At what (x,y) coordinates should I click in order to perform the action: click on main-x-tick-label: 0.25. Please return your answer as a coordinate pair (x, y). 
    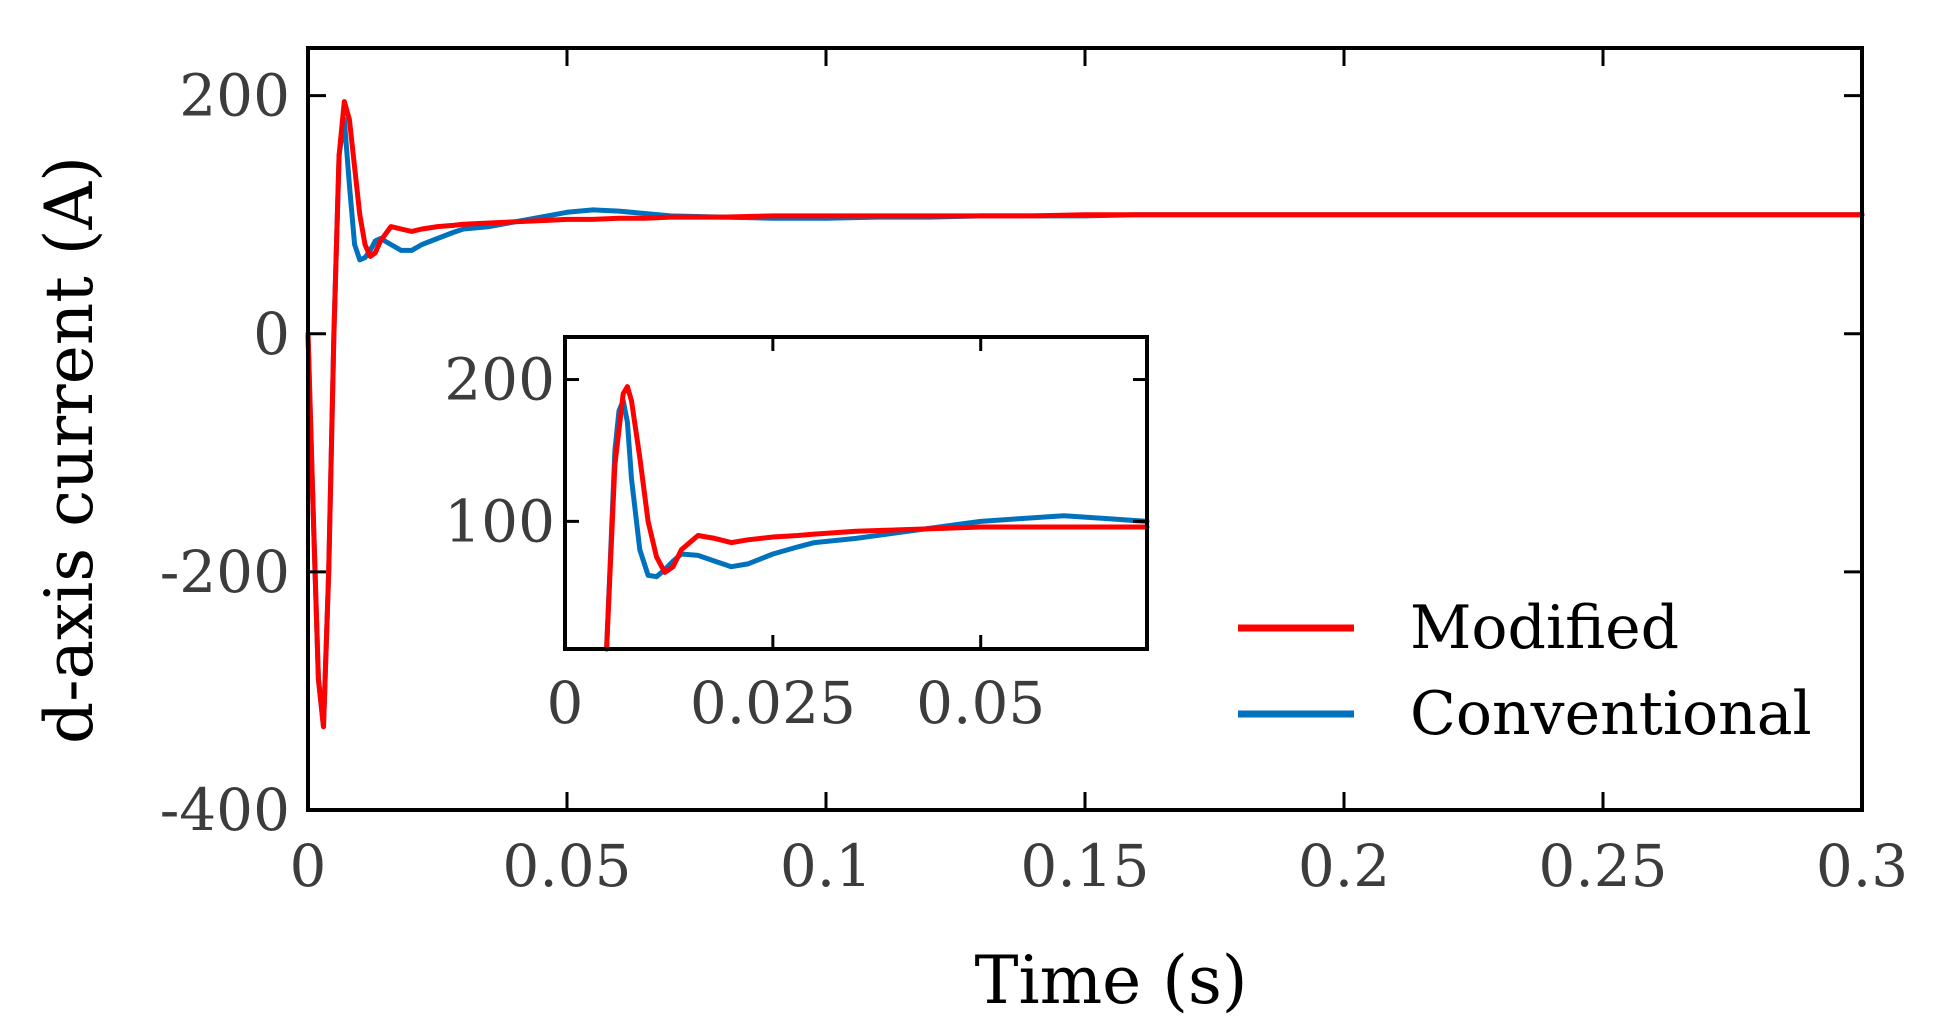
    Looking at the image, I should click on (1602, 866).